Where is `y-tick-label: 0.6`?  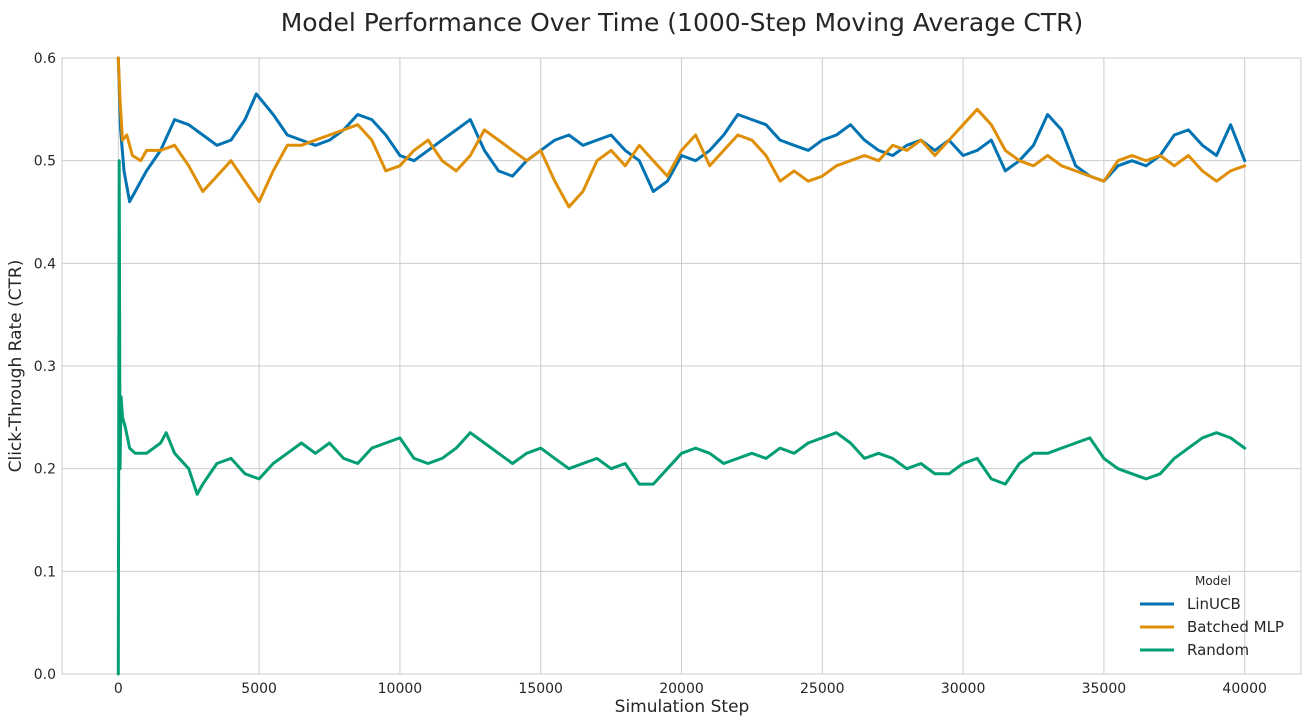
y-tick-label: 0.6 is located at coordinates (45, 59).